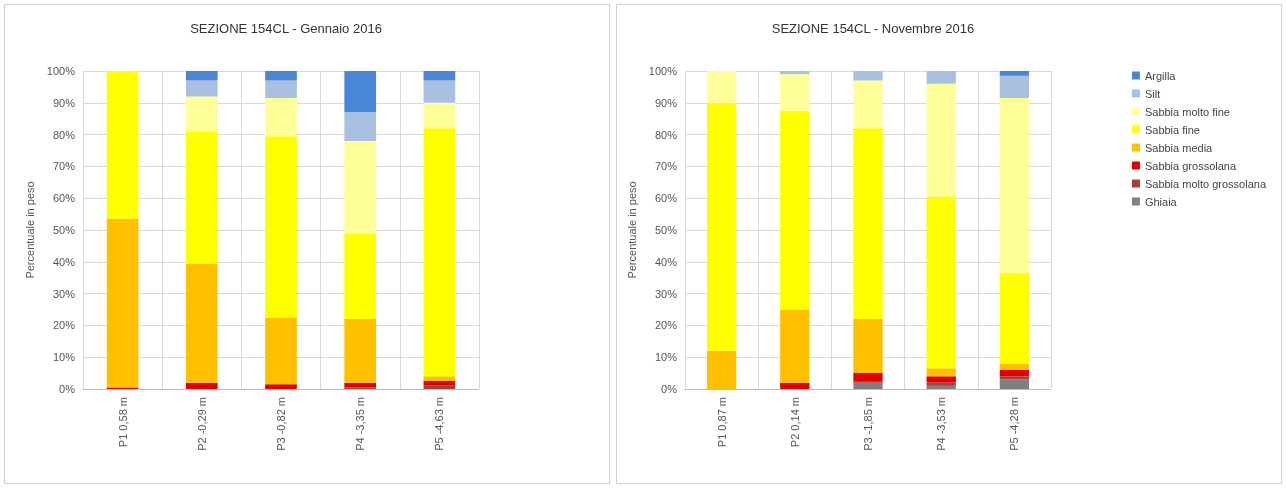 This screenshot has width=1286, height=491. What do you see at coordinates (286, 28) in the screenshot?
I see `chart-title: SEZIONE 154CL - Gennaio 2016` at bounding box center [286, 28].